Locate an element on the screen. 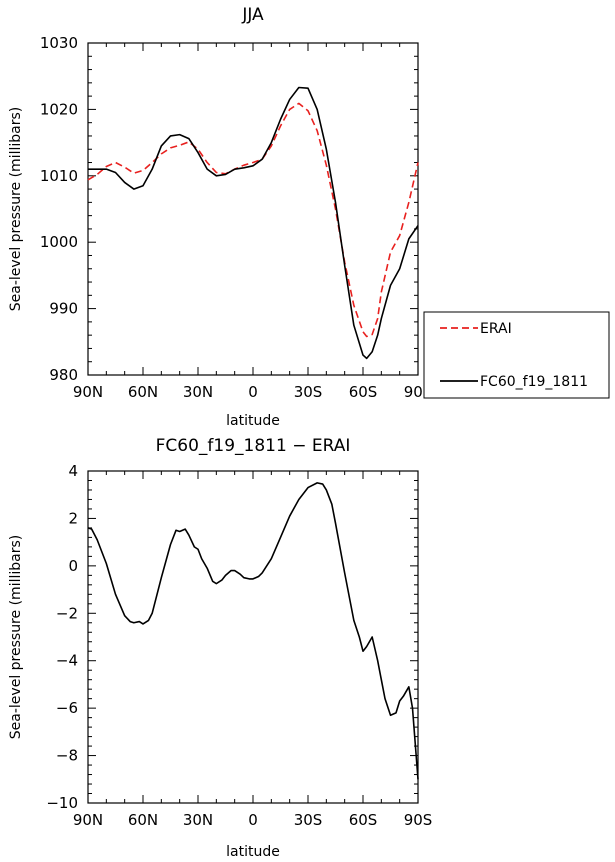 This screenshot has height=862, width=615. top-chart-title: JJA is located at coordinates (252, 15).